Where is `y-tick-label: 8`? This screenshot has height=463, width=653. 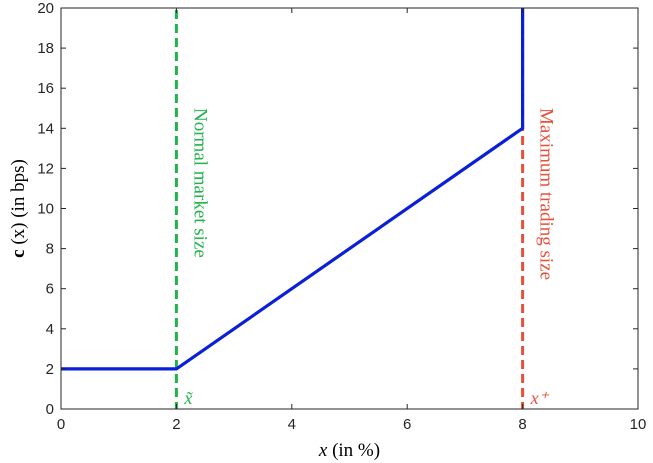
y-tick-label: 8 is located at coordinates (50, 249).